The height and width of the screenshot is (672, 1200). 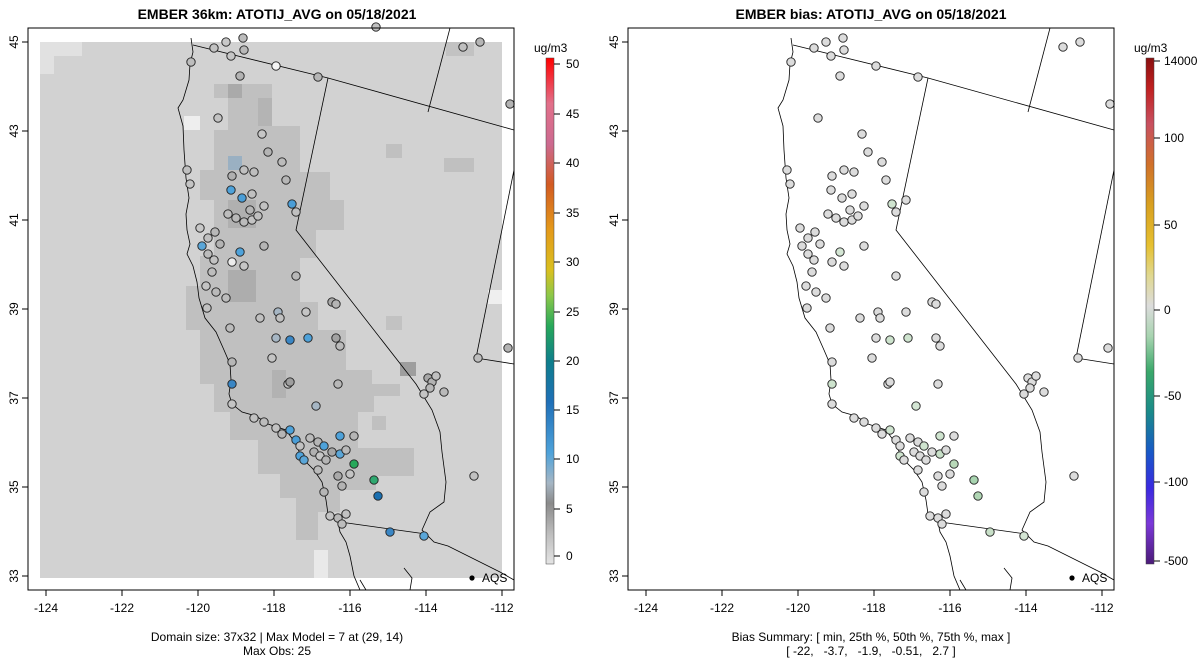 I want to click on left-x-labels: -124 -122 -120 -118 -116 -114 -112, so click(x=274, y=608).